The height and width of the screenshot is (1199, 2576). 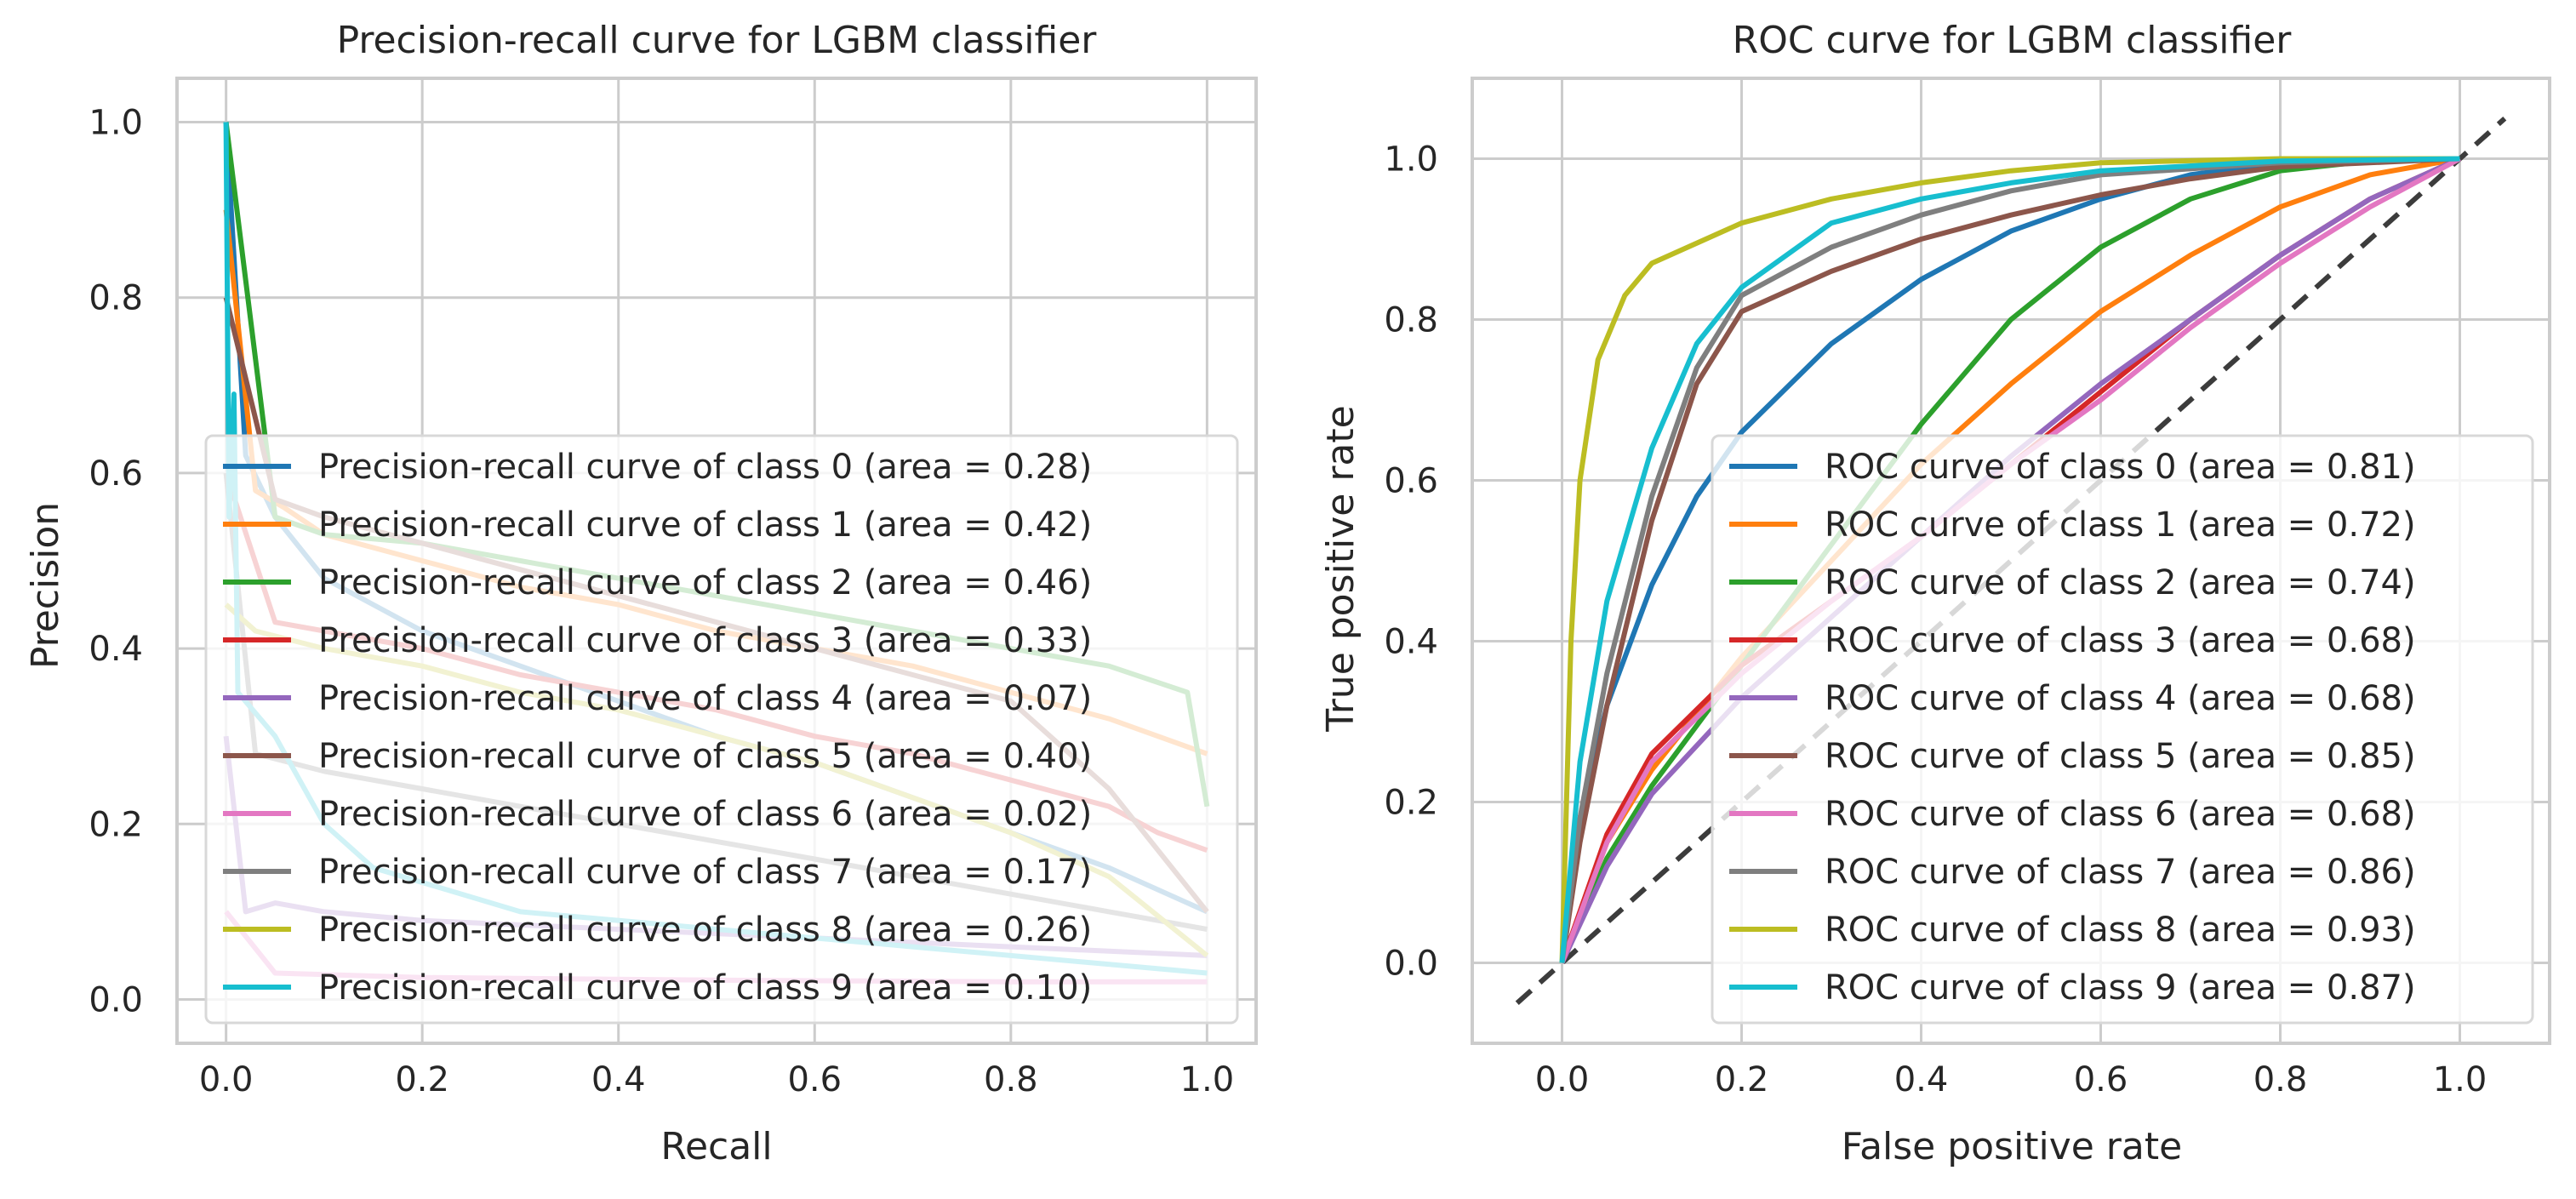 I want to click on legend-label: ROC curve of class 8 (area = 0.93), so click(x=2120, y=930).